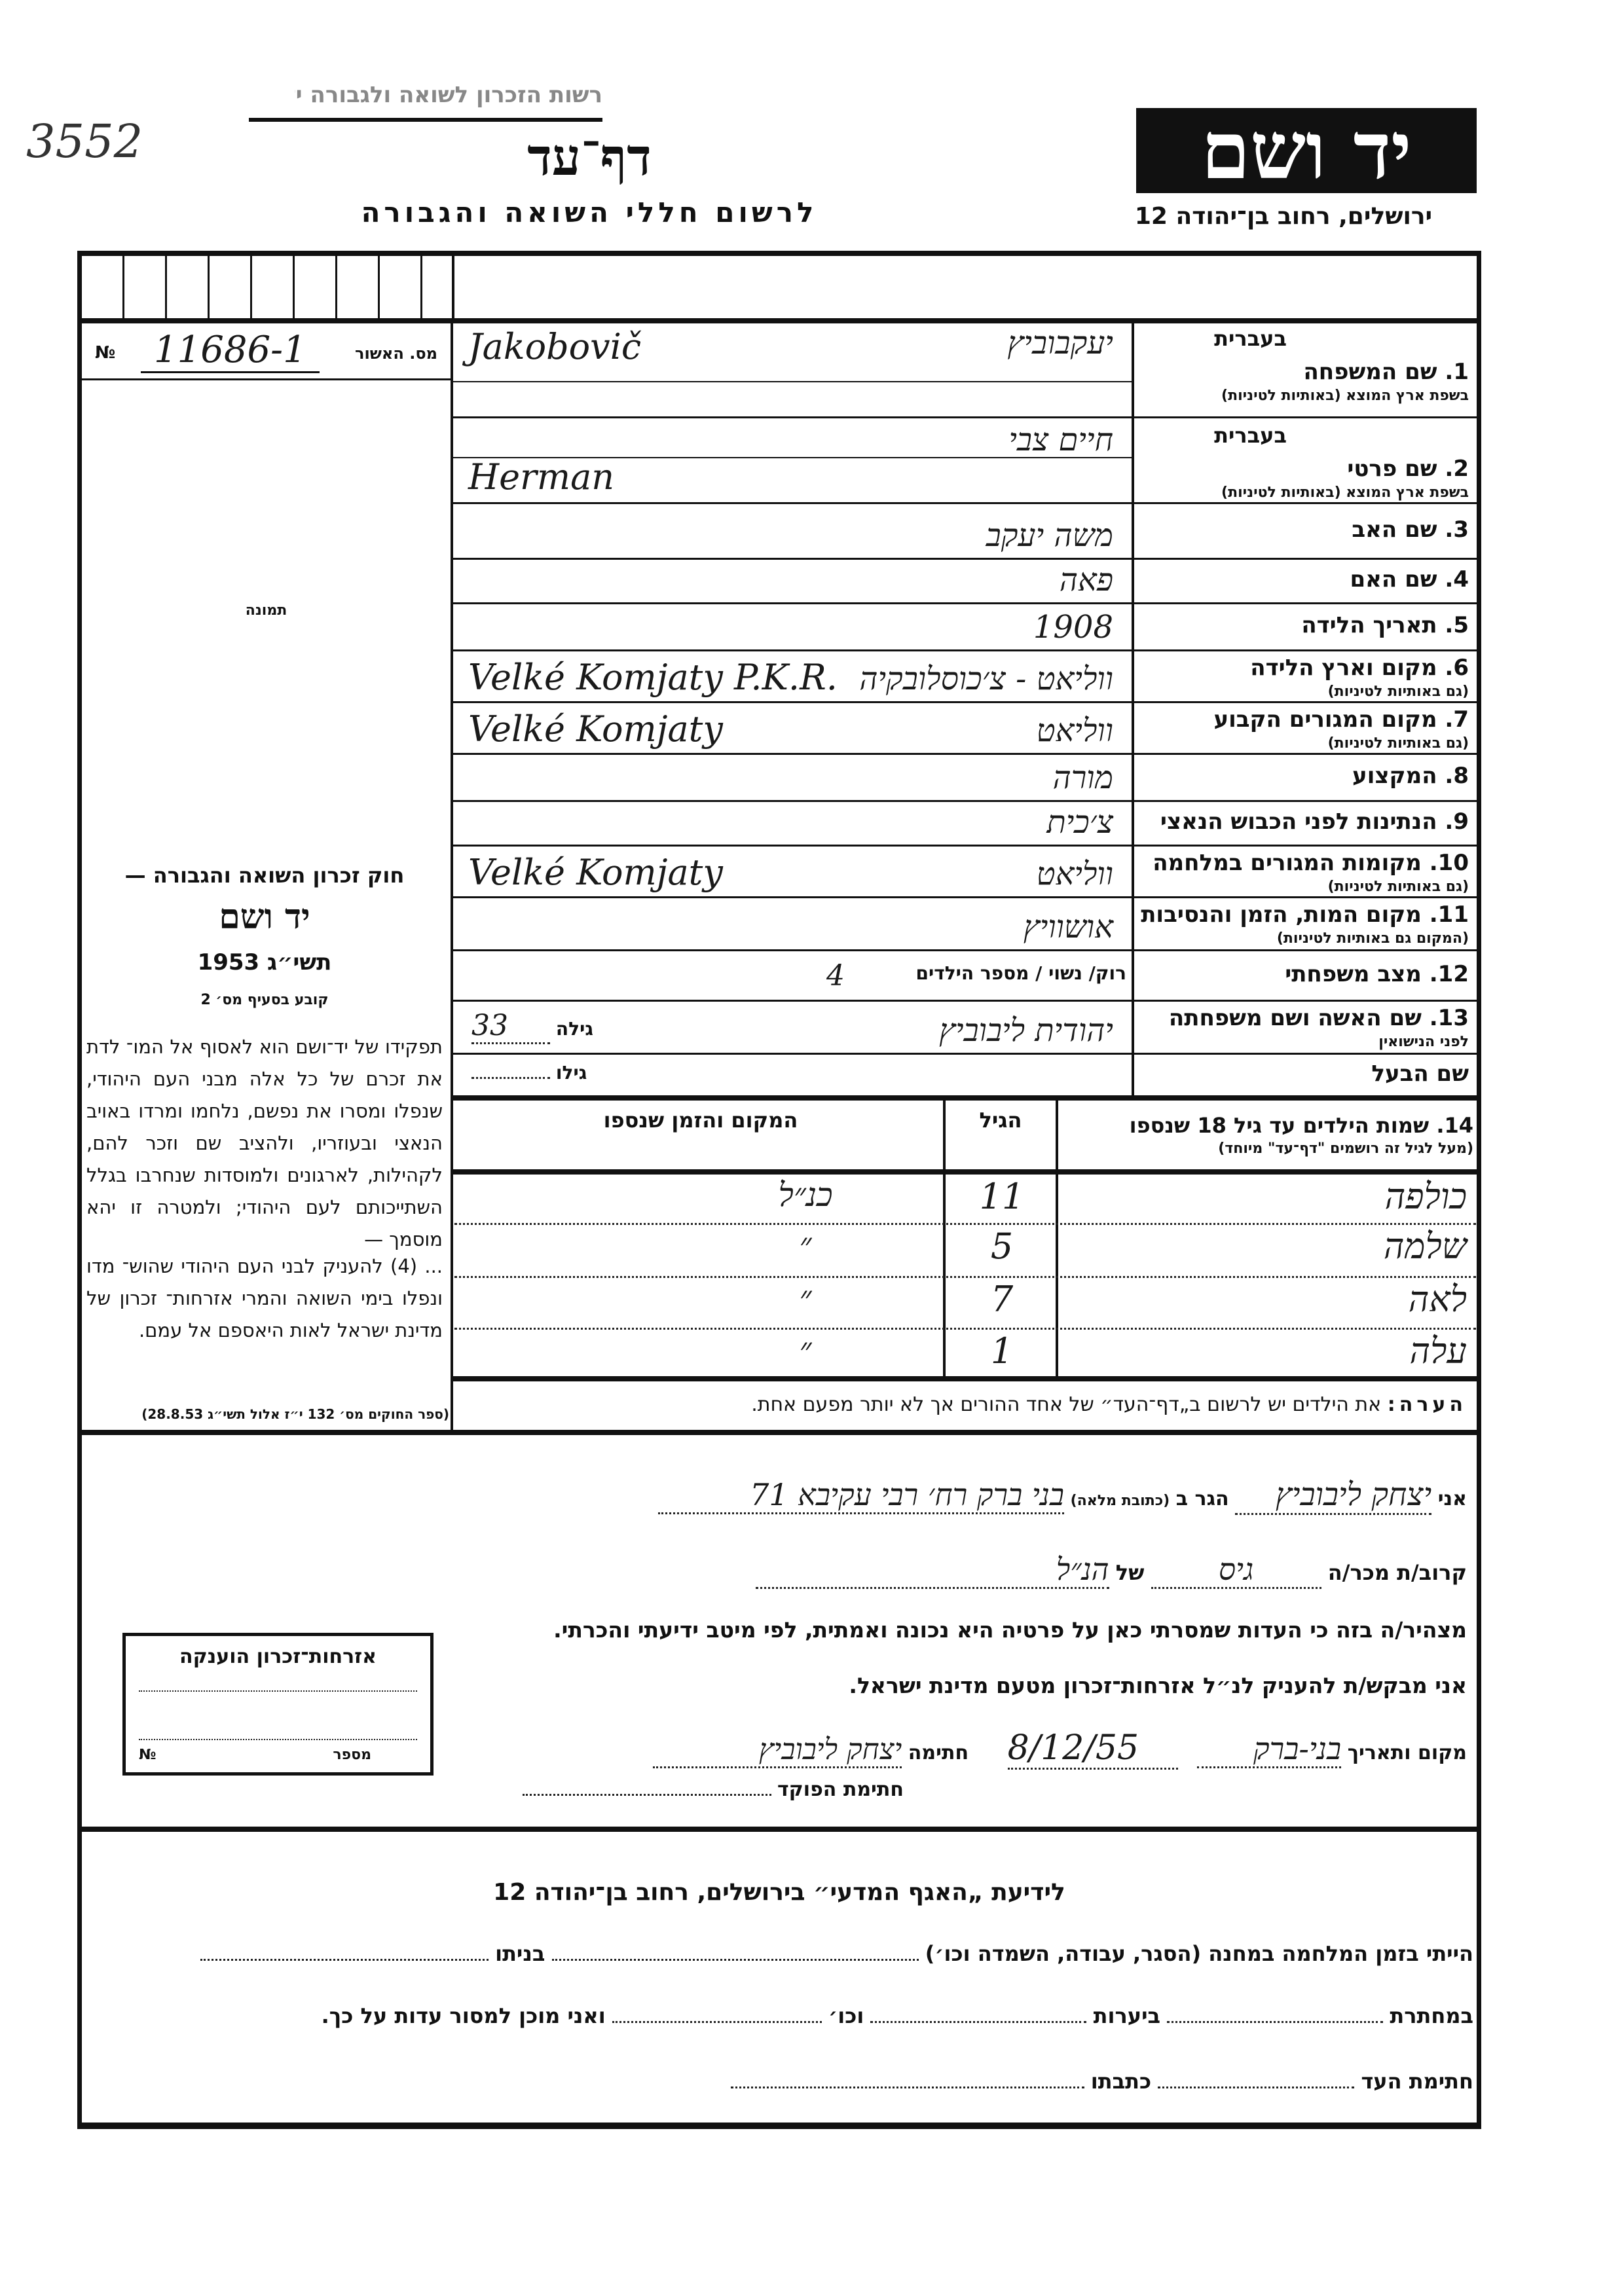  What do you see at coordinates (1454, 1125) in the screenshot?
I see `children-num: 14.` at bounding box center [1454, 1125].